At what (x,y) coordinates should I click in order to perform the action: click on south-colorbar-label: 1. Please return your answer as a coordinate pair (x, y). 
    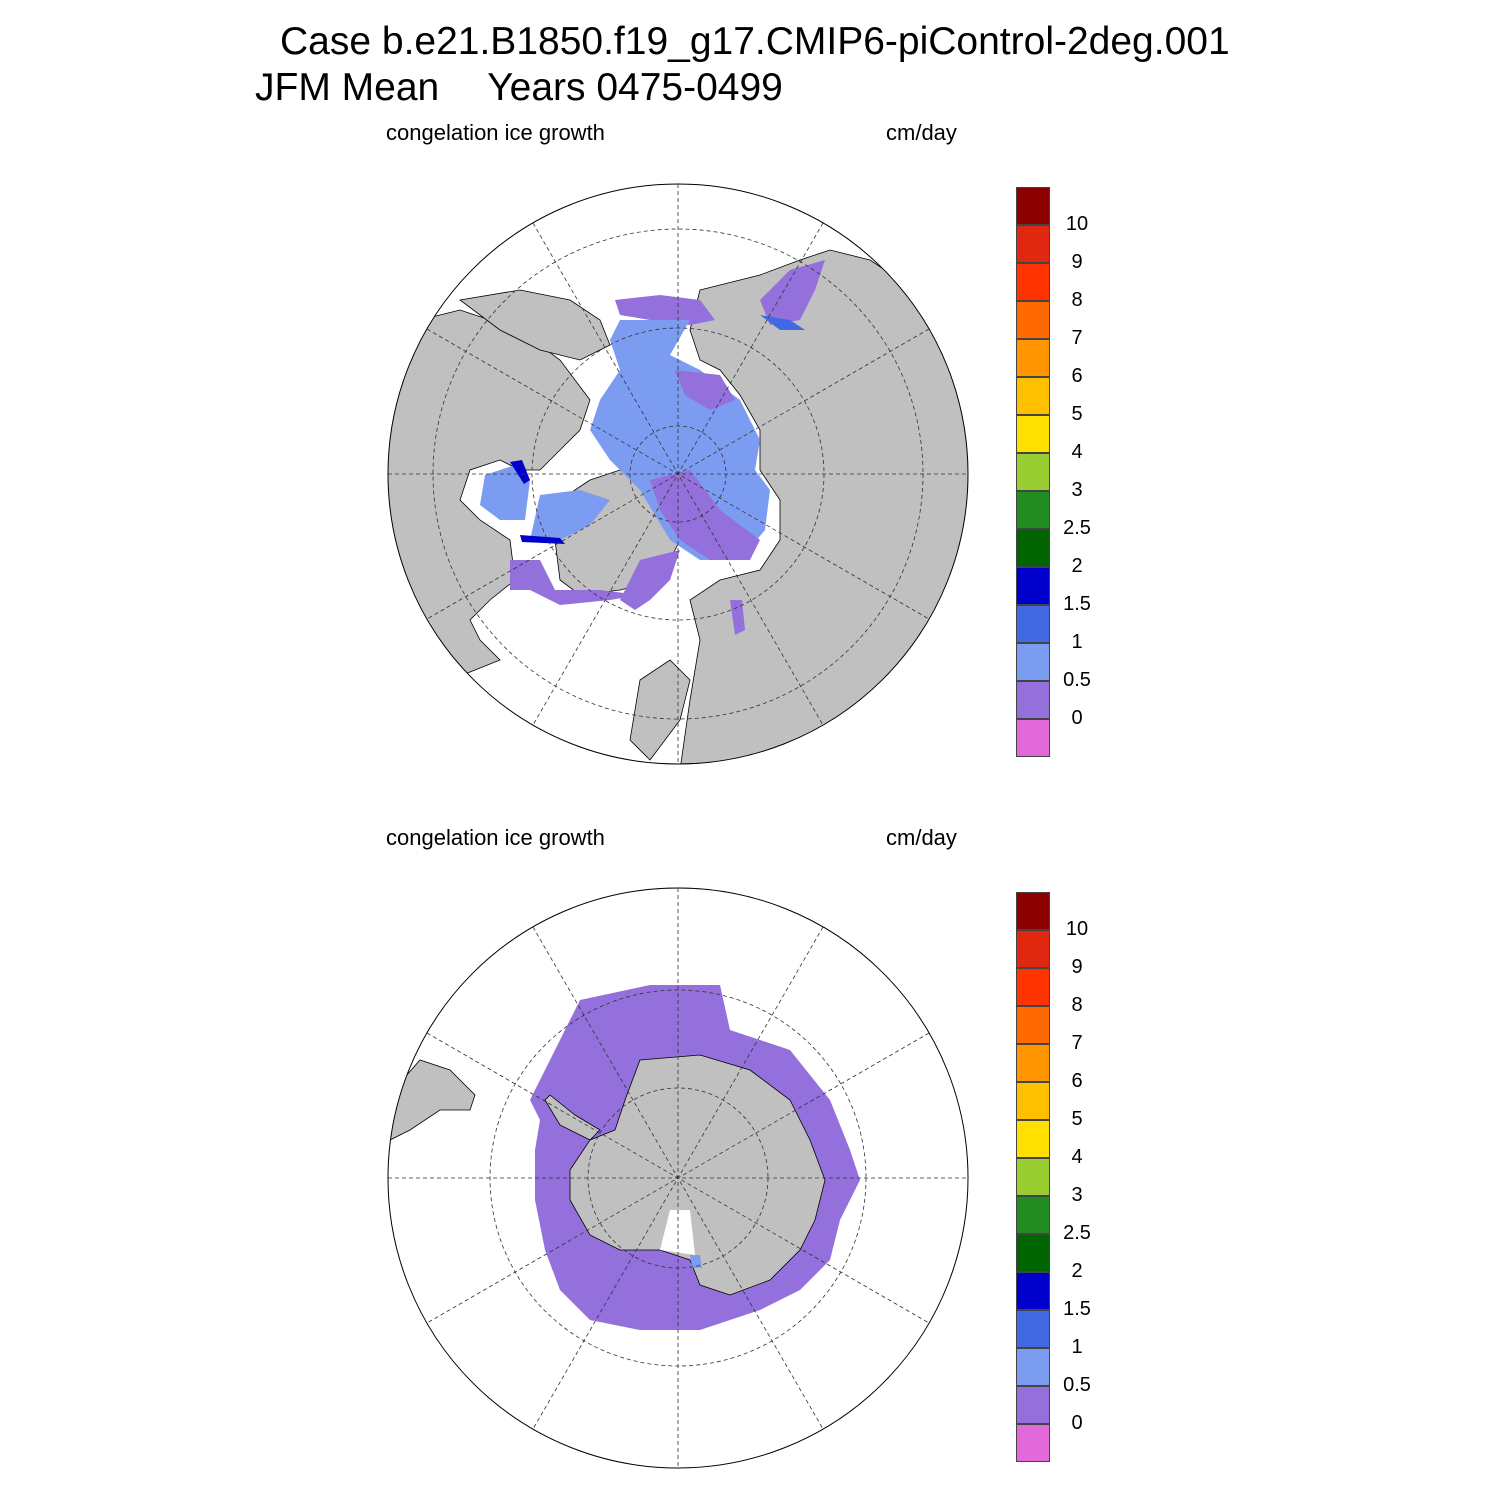
    Looking at the image, I should click on (1077, 1347).